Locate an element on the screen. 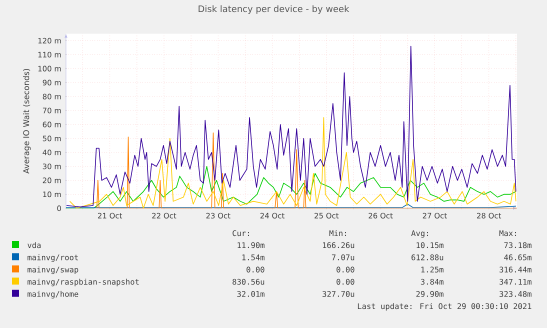  chart-title: Disk latency per device - by week is located at coordinates (274, 9).